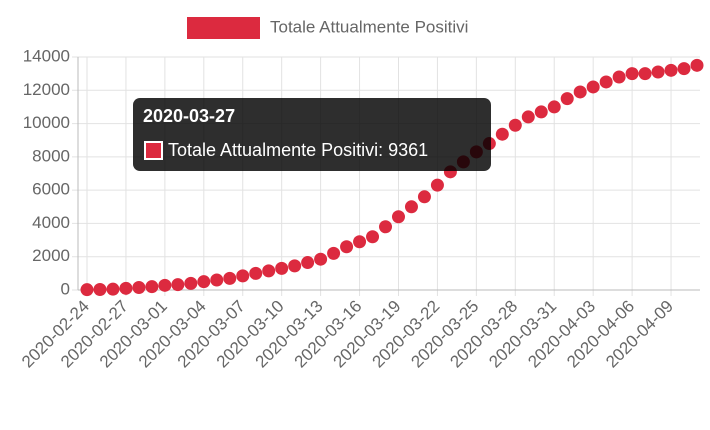 This screenshot has width=710, height=430. I want to click on legend-swatch, so click(223, 28).